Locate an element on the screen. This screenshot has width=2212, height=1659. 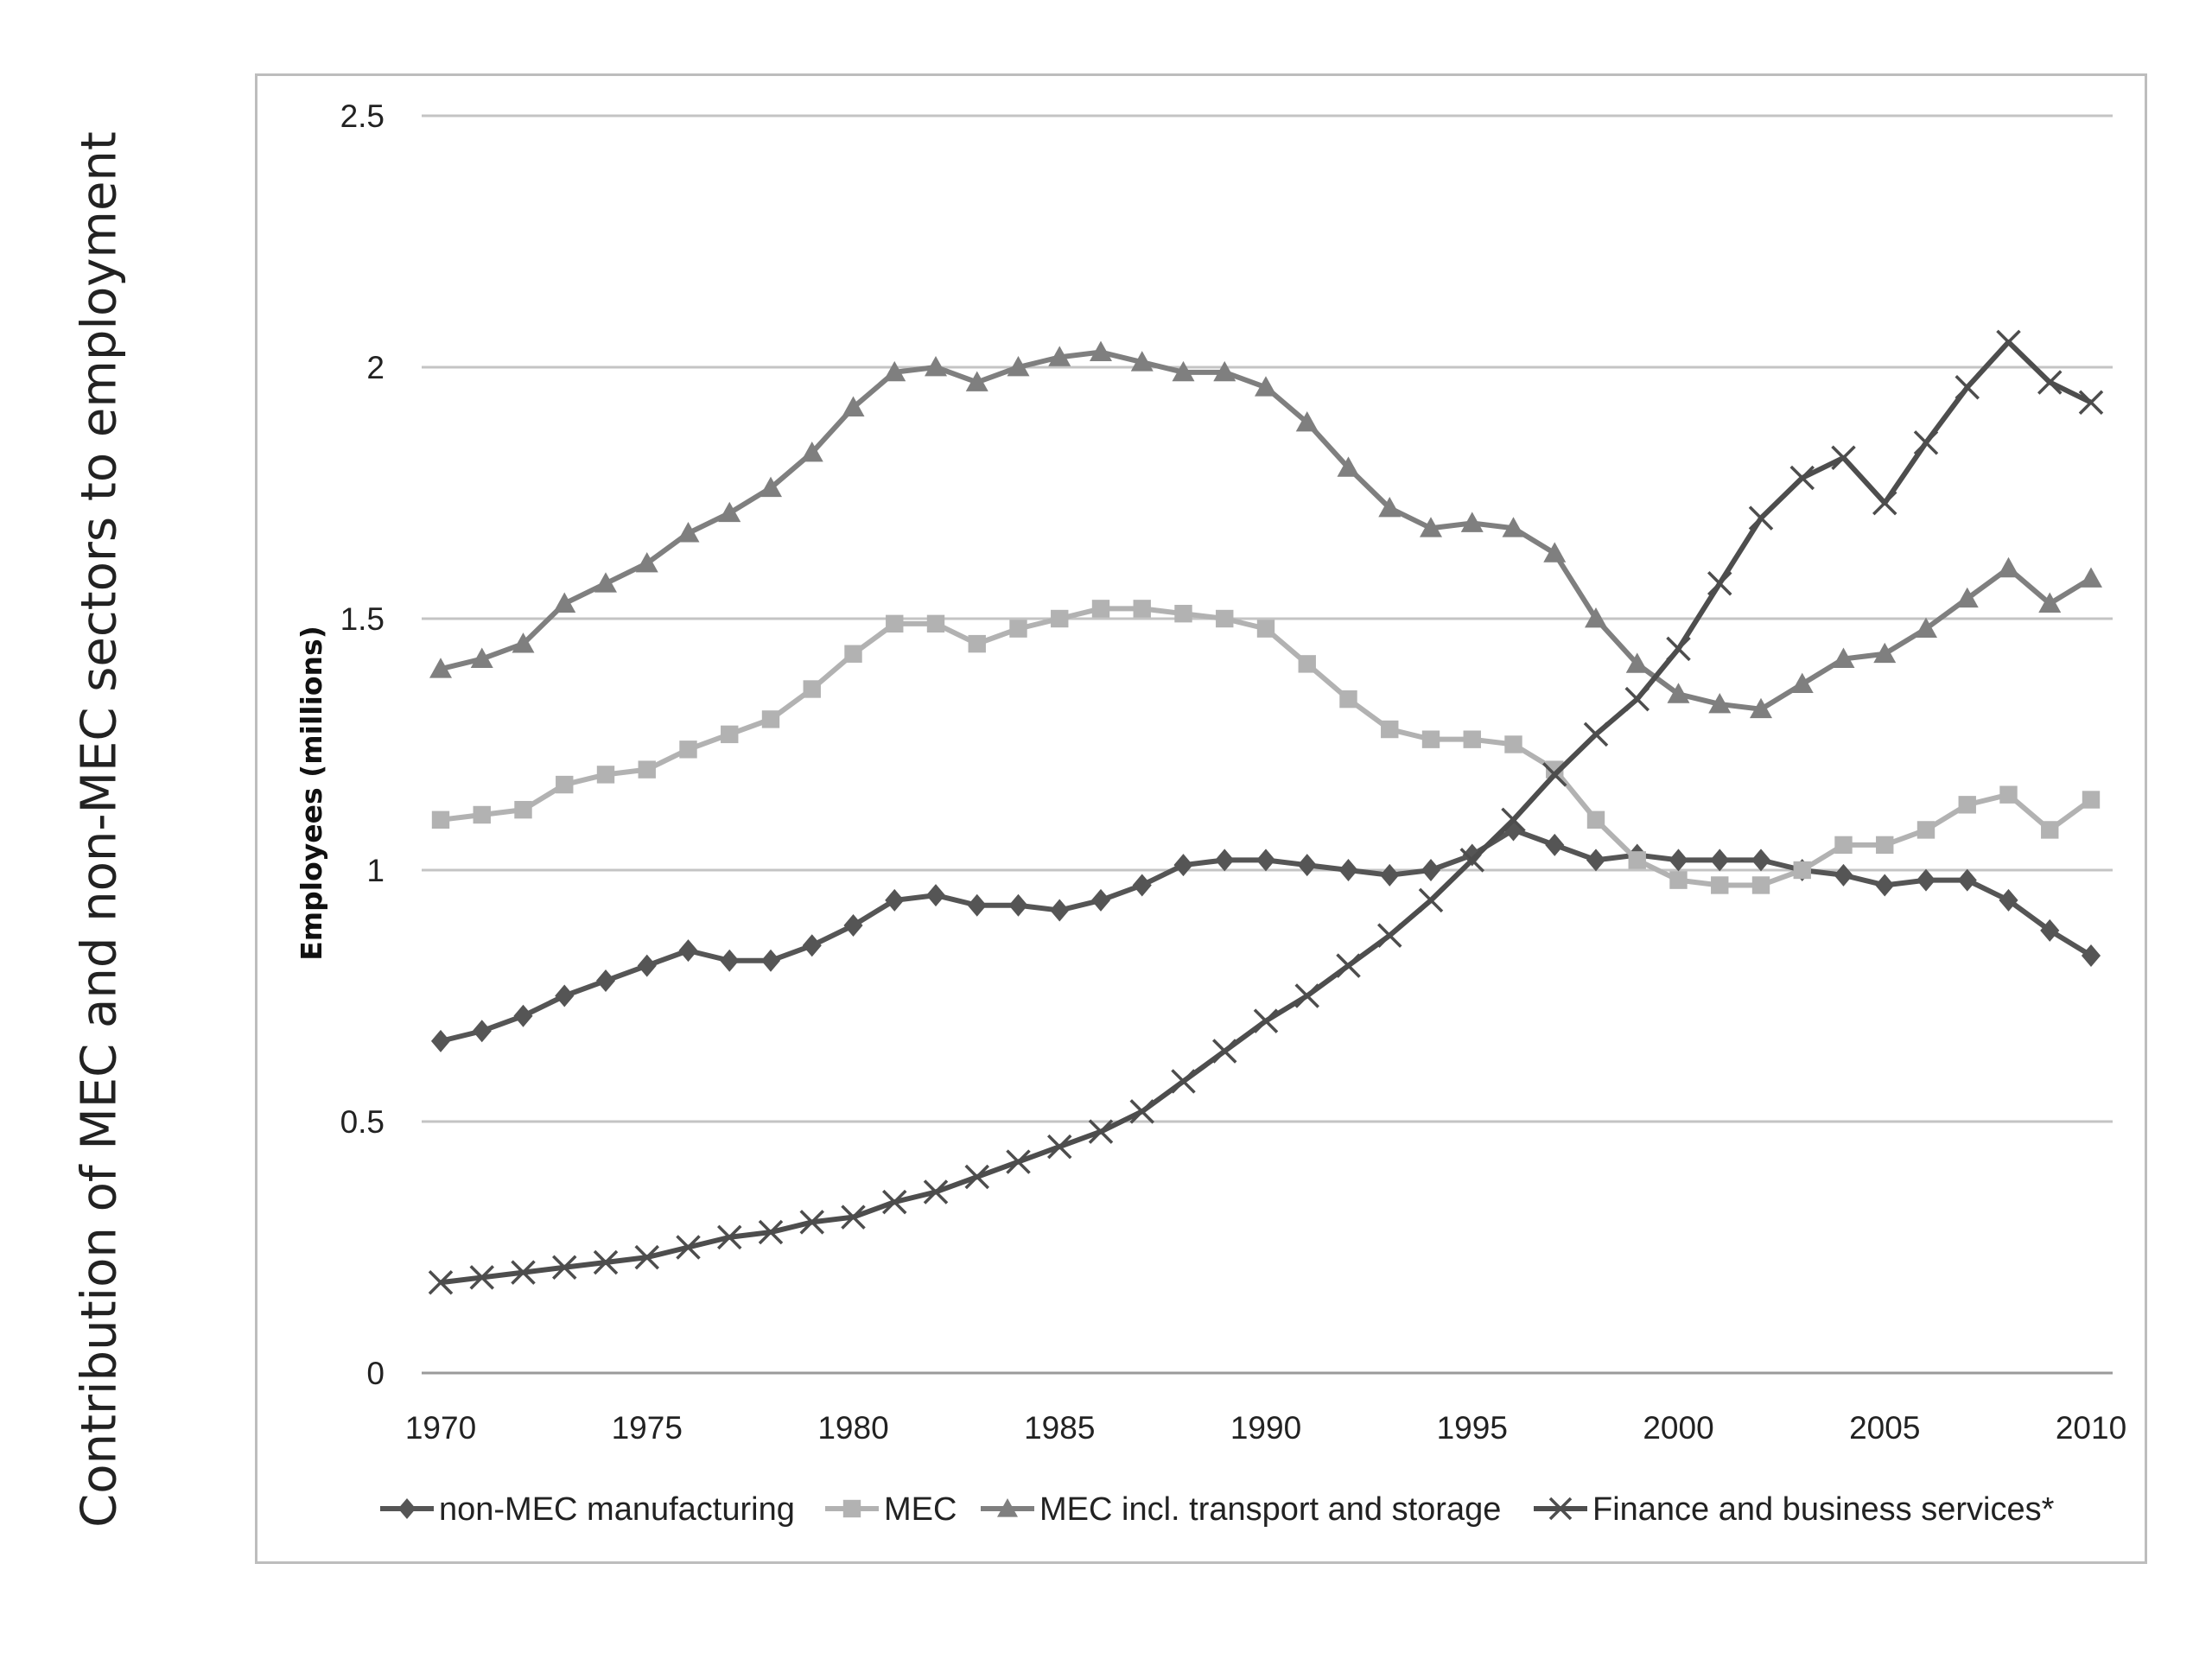
legend-label: MEC is located at coordinates (920, 1509).